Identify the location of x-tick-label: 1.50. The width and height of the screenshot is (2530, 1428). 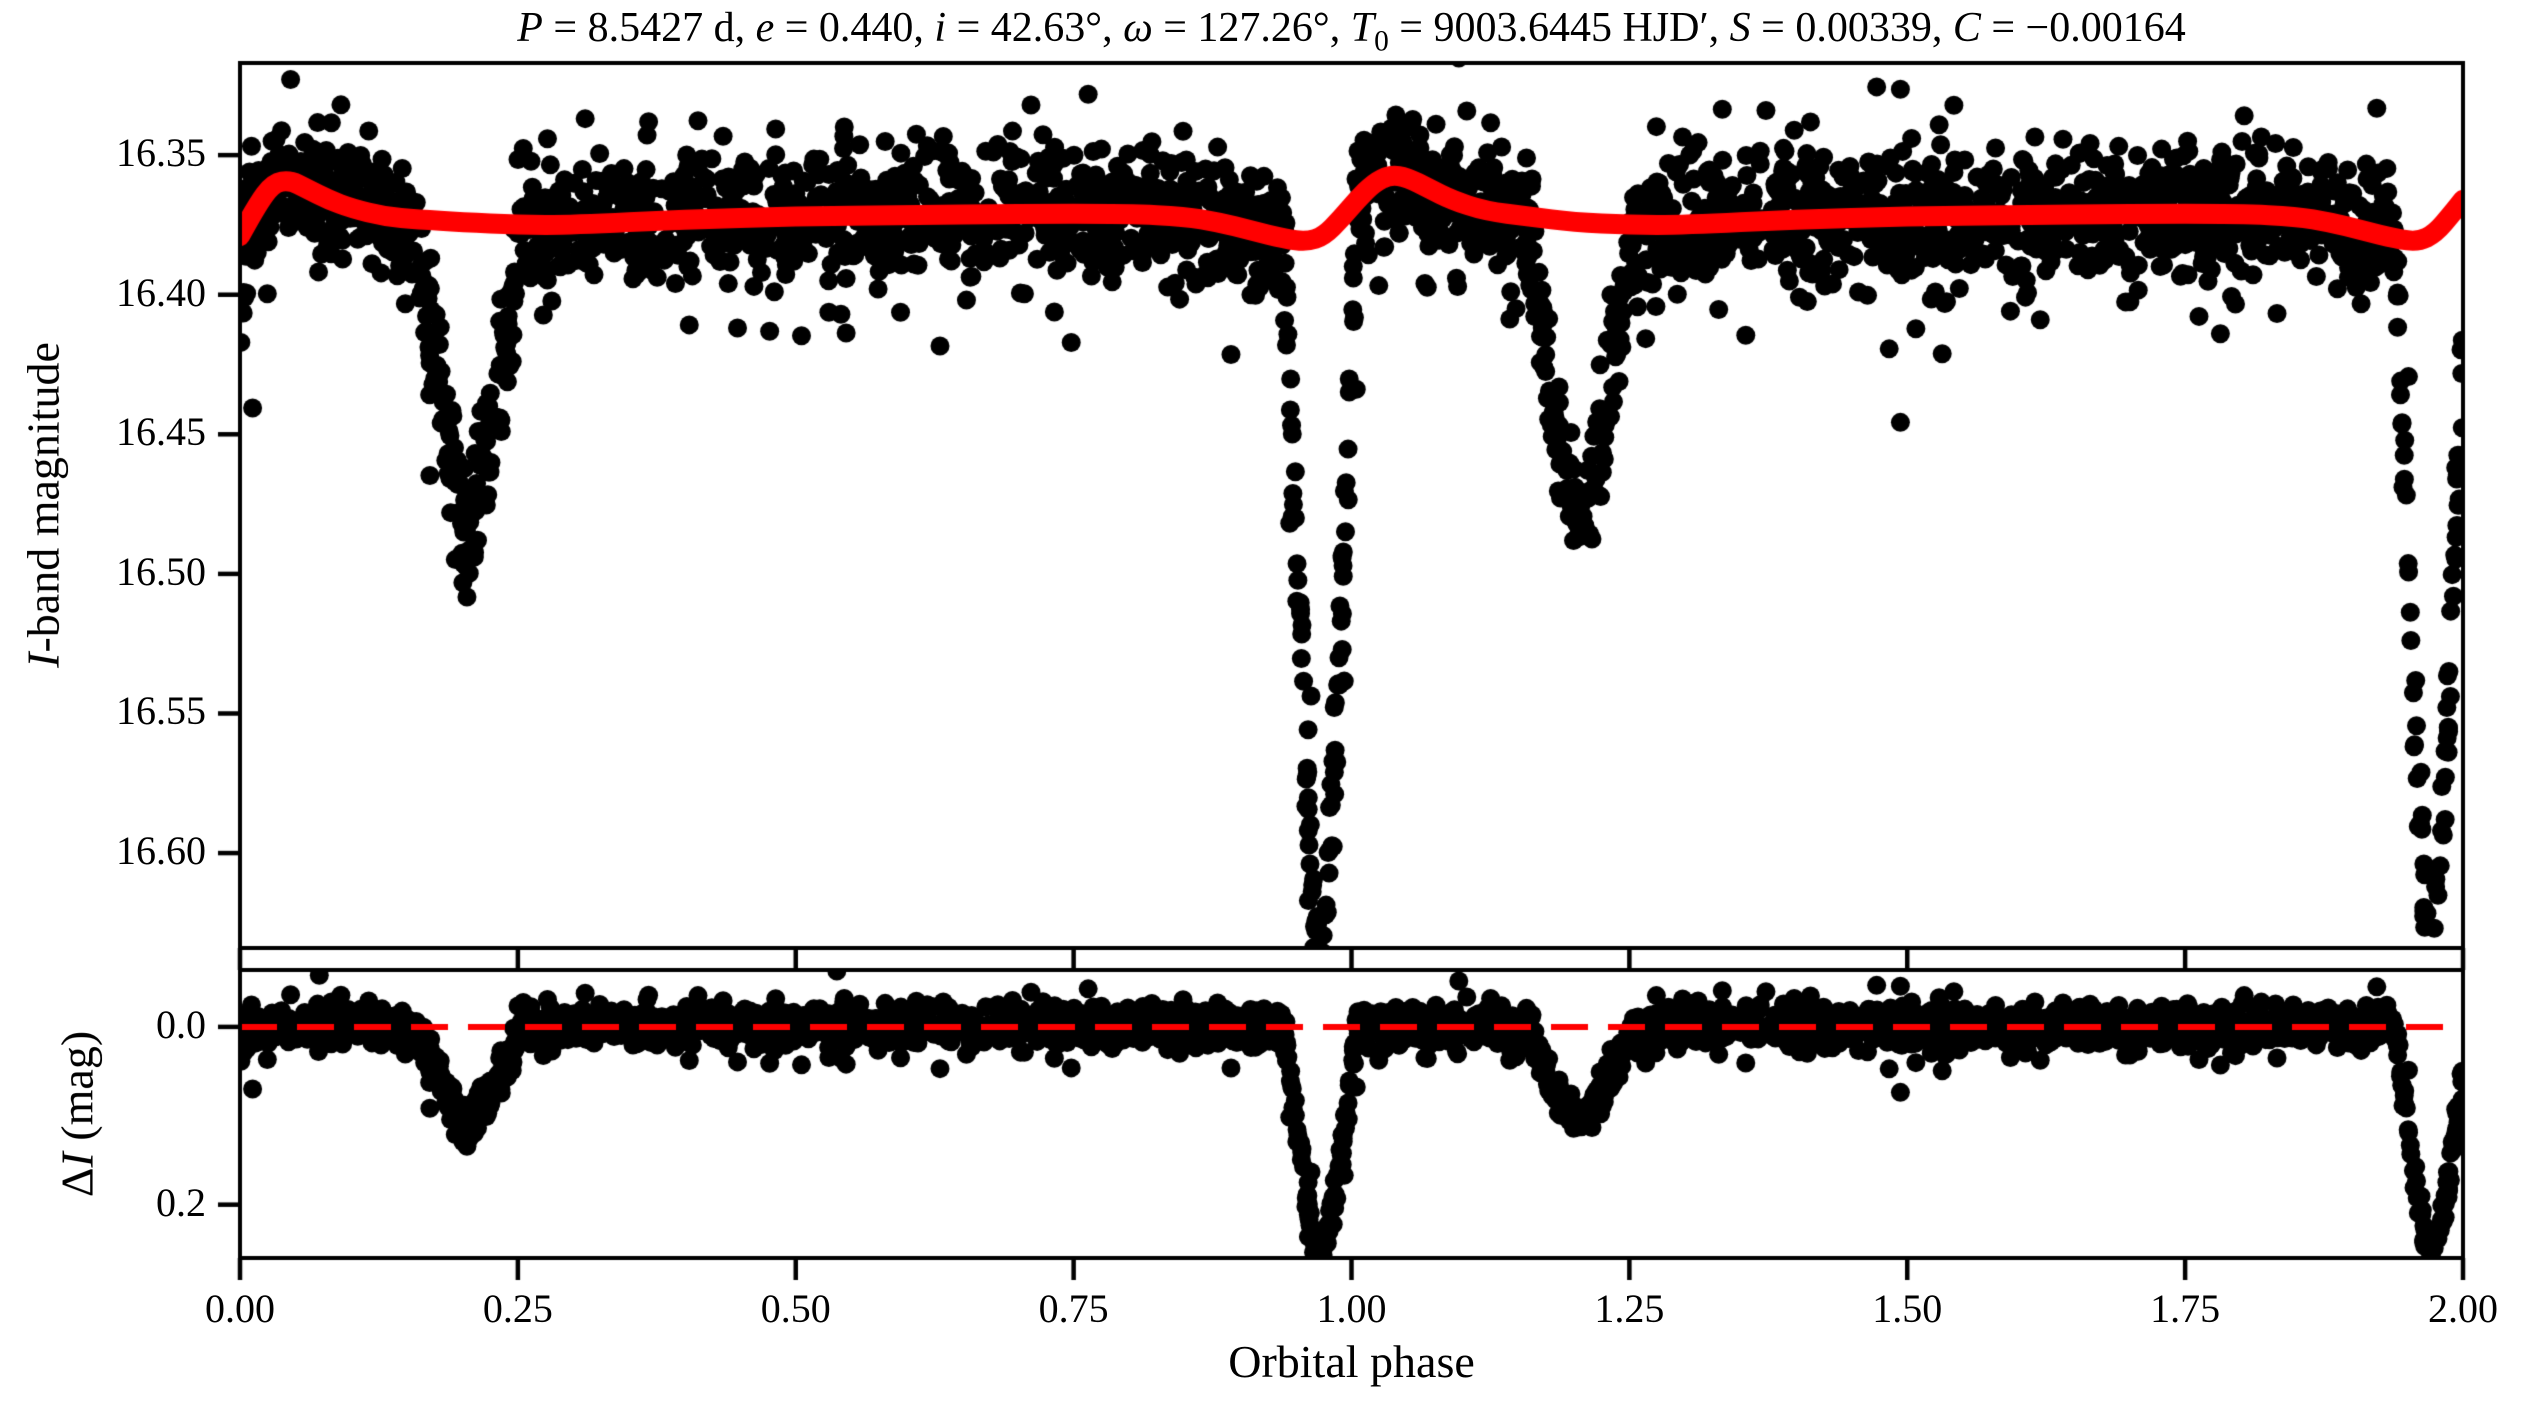
(1907, 1308).